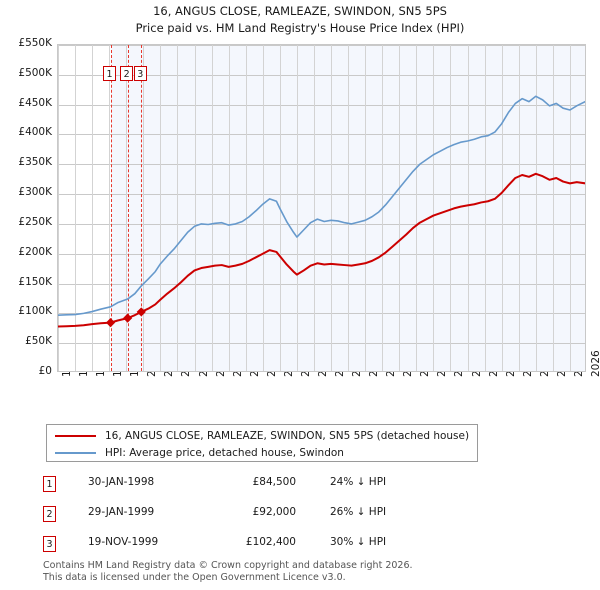 This screenshot has width=600, height=590. What do you see at coordinates (595, 363) in the screenshot?
I see `x-axis-tick-label: 2026` at bounding box center [595, 363].